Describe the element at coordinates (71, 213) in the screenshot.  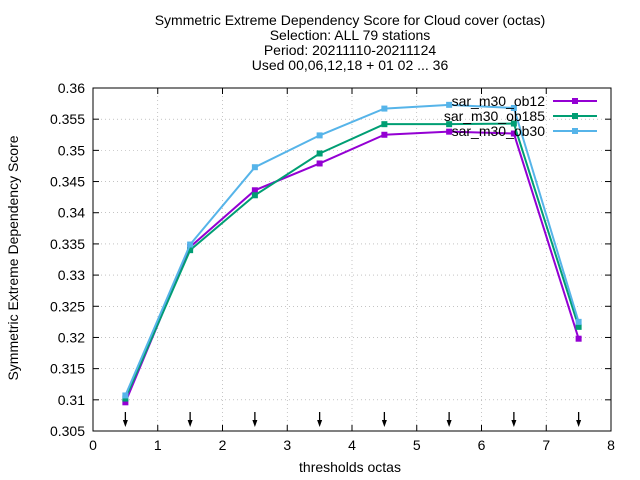
I see `y-tick-label: 0.34` at that location.